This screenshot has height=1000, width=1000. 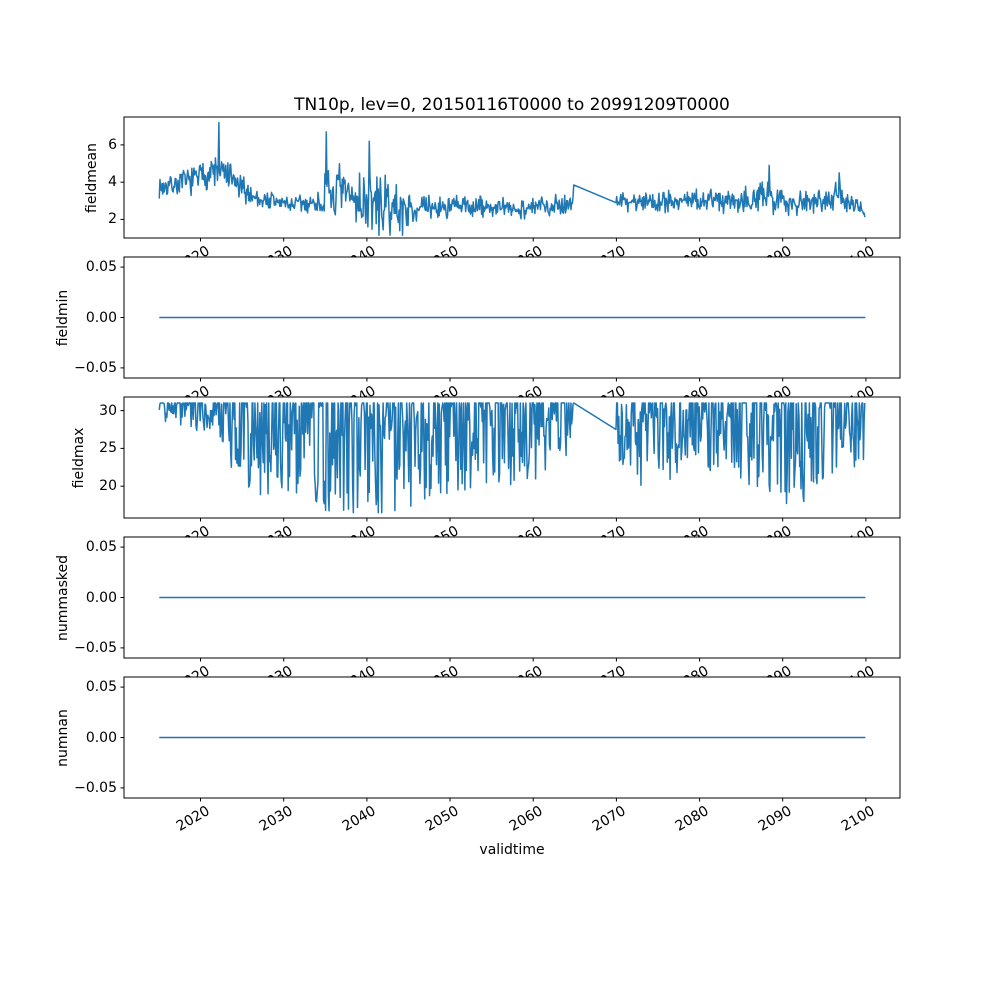 What do you see at coordinates (63, 597) in the screenshot?
I see `y-axis-label-nummasked: nummasked` at bounding box center [63, 597].